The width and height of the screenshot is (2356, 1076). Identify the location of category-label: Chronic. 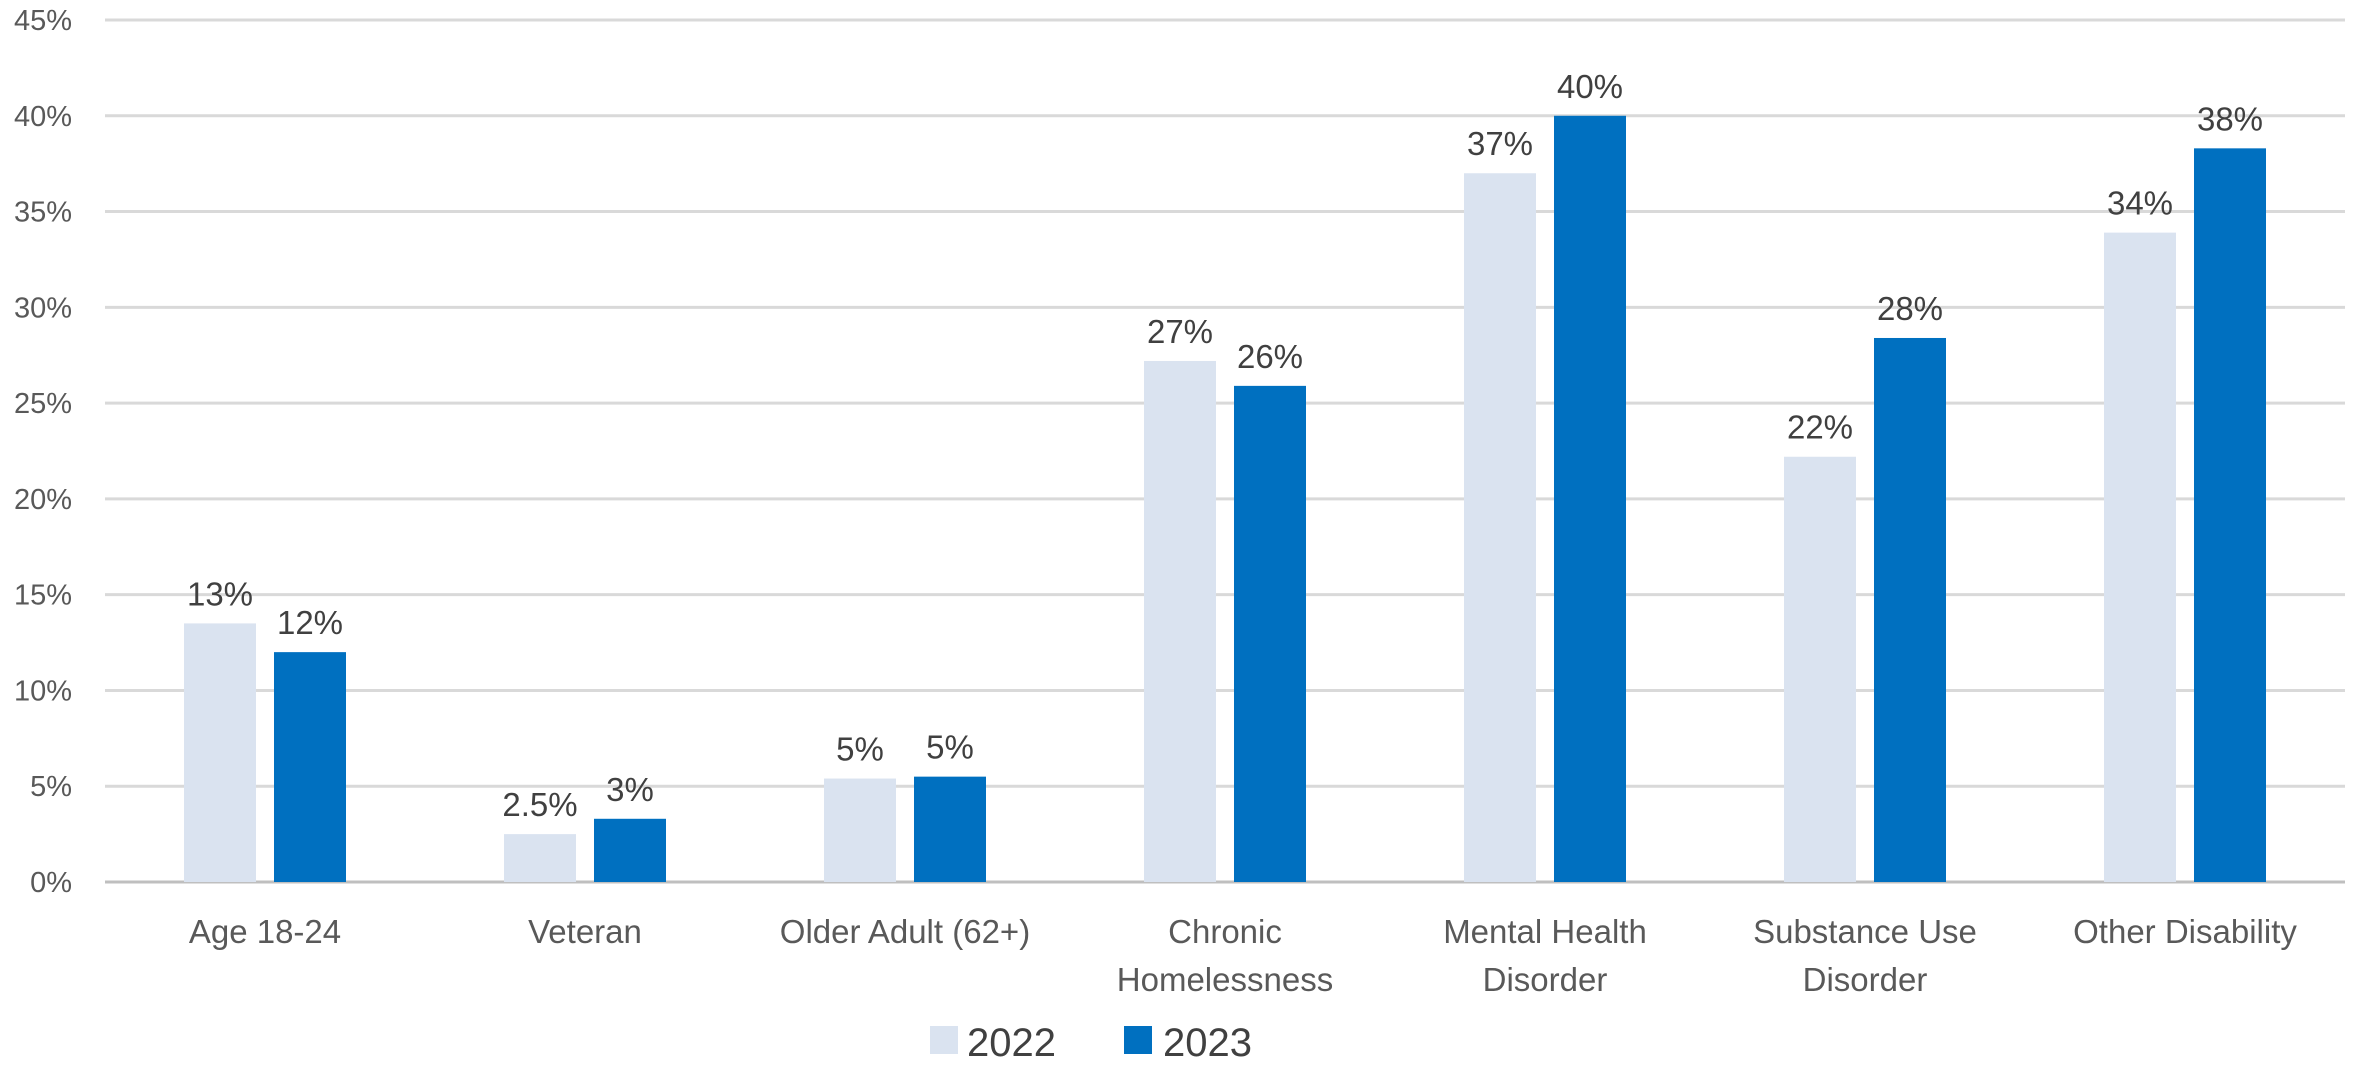
(1225, 931).